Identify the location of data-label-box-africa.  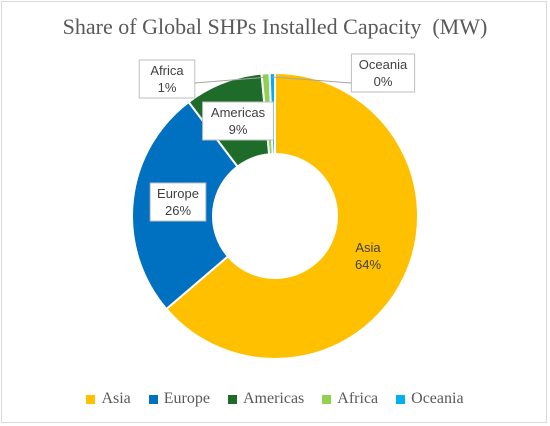
(167, 79).